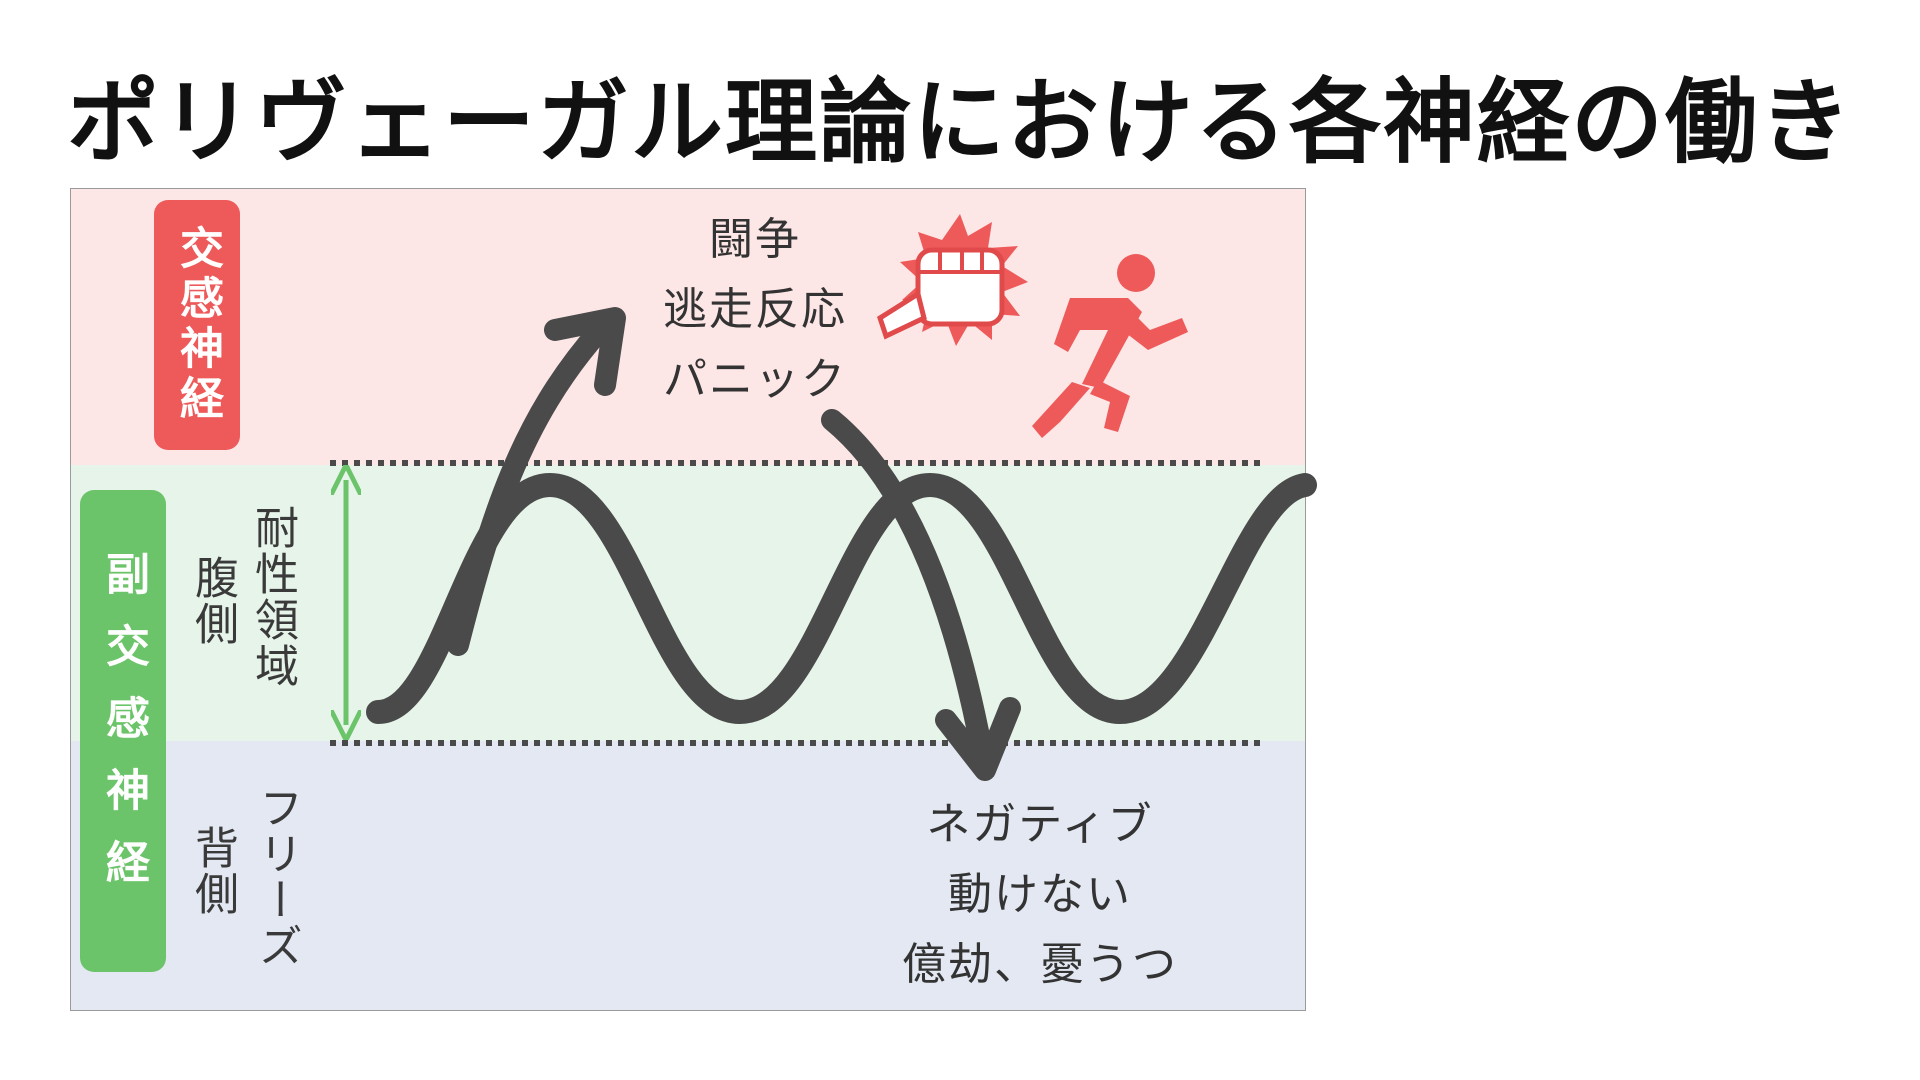 The height and width of the screenshot is (1080, 1920). Describe the element at coordinates (212, 871) in the screenshot. I see `dorsal-label: 背側` at that location.